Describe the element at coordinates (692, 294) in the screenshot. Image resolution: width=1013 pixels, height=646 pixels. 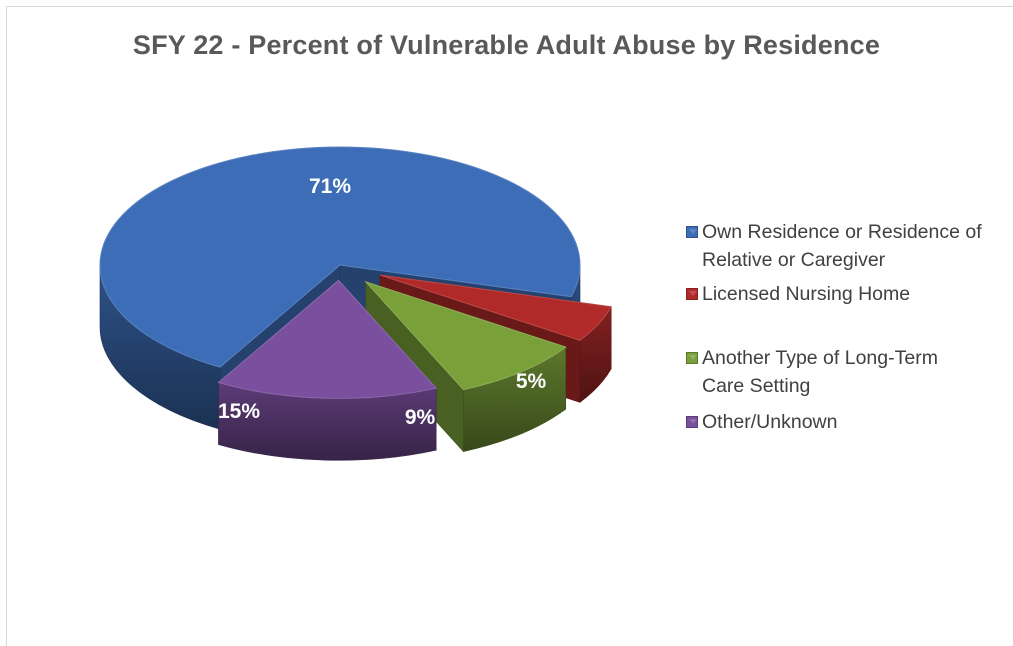
I see `legend-swatch-licensed-nursing-home` at that location.